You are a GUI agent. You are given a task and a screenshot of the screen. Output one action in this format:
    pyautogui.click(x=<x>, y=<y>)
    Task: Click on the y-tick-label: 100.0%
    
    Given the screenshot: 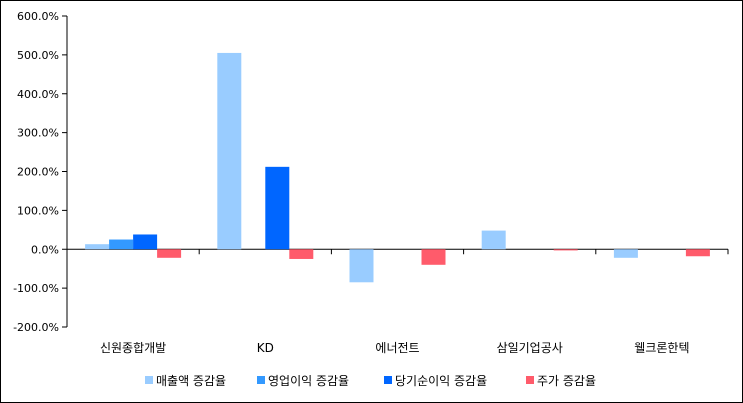 What is the action you would take?
    pyautogui.click(x=38, y=210)
    